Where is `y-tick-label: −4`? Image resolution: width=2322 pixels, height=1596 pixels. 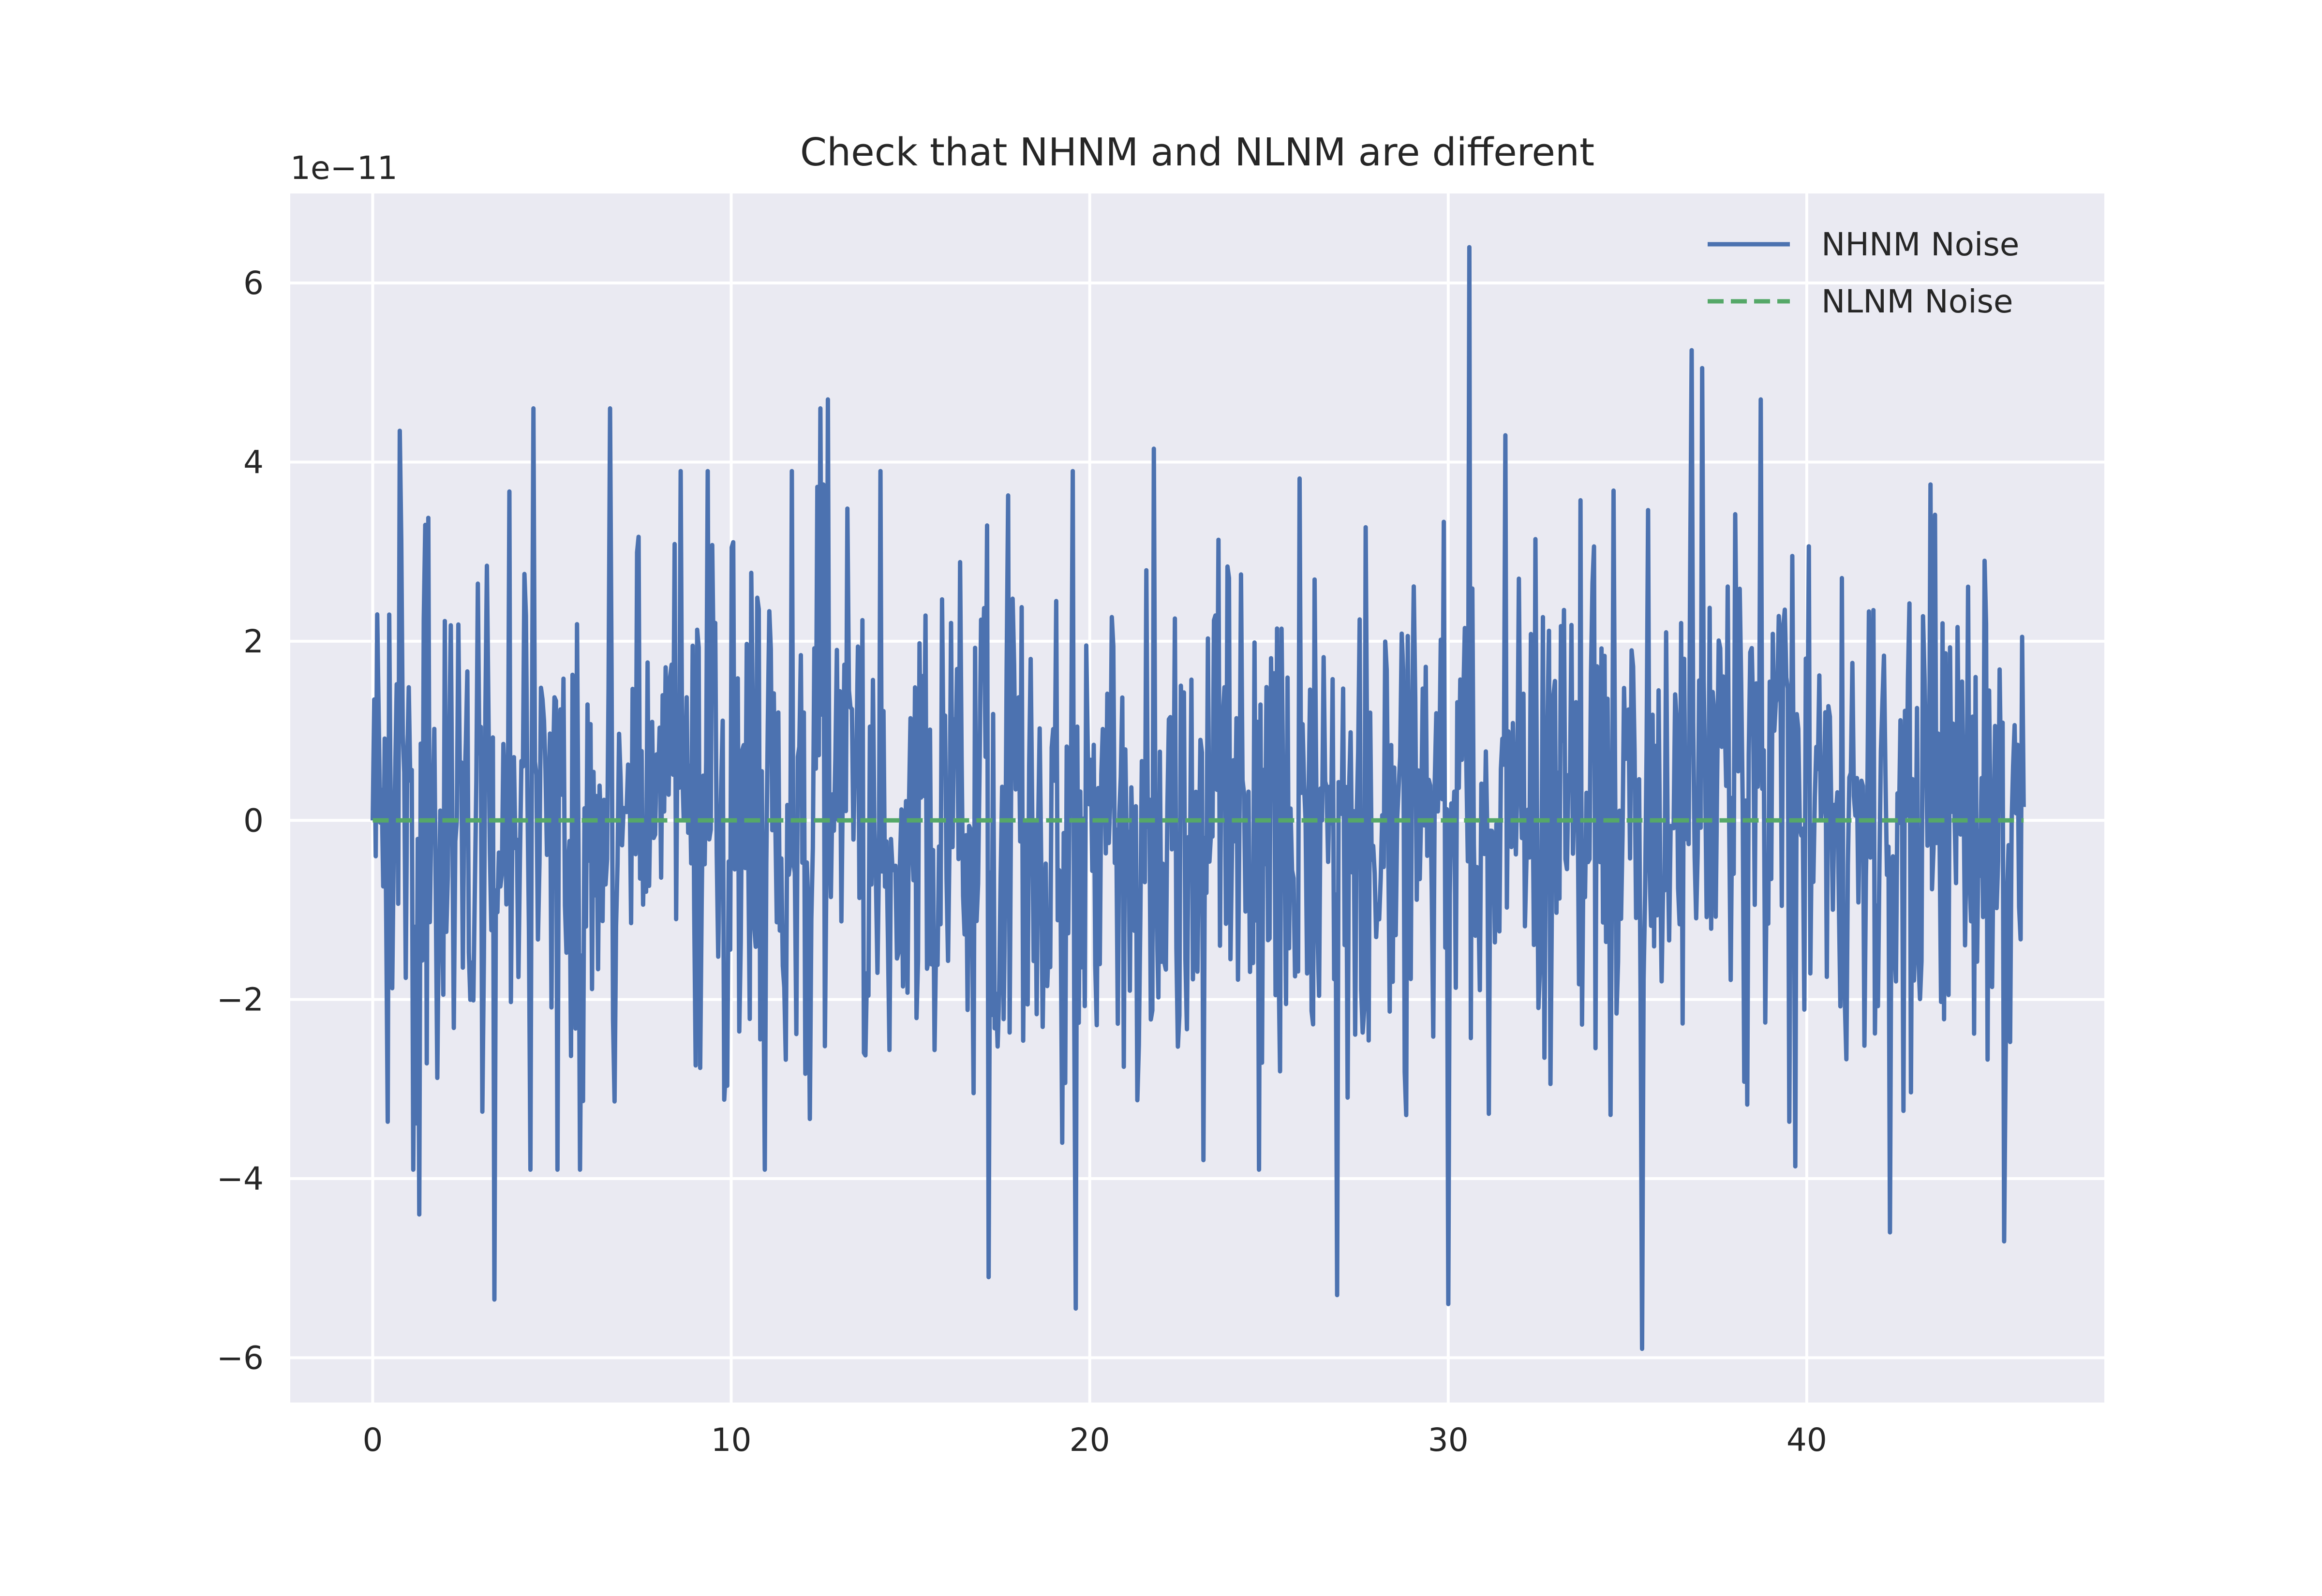
y-tick-label: −4 is located at coordinates (240, 1178).